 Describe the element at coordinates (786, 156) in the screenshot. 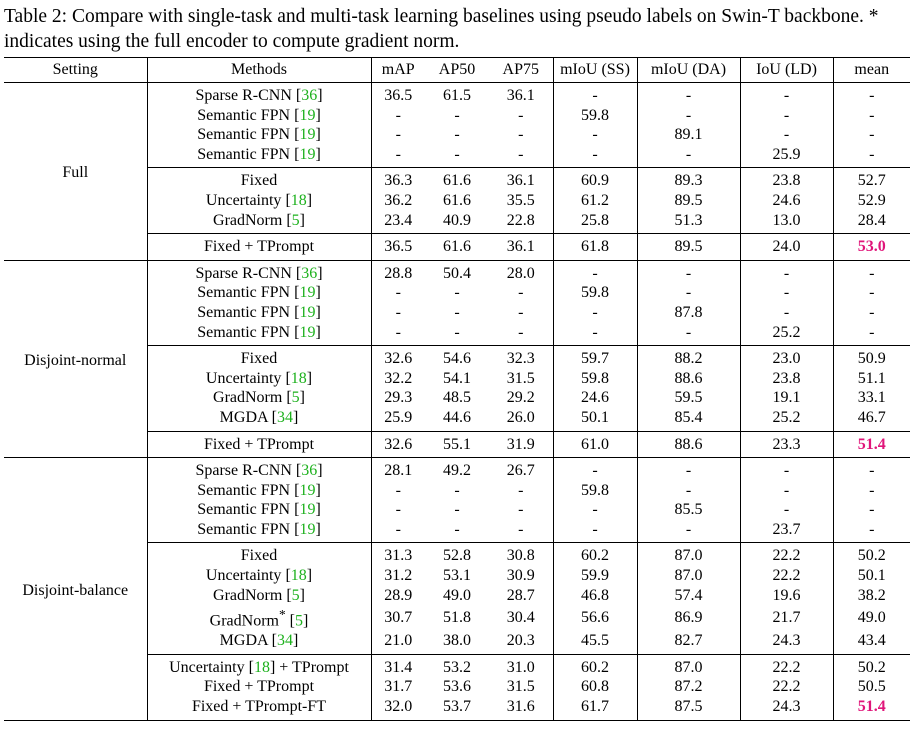

I see `cell-iou-ld: 25.9` at that location.